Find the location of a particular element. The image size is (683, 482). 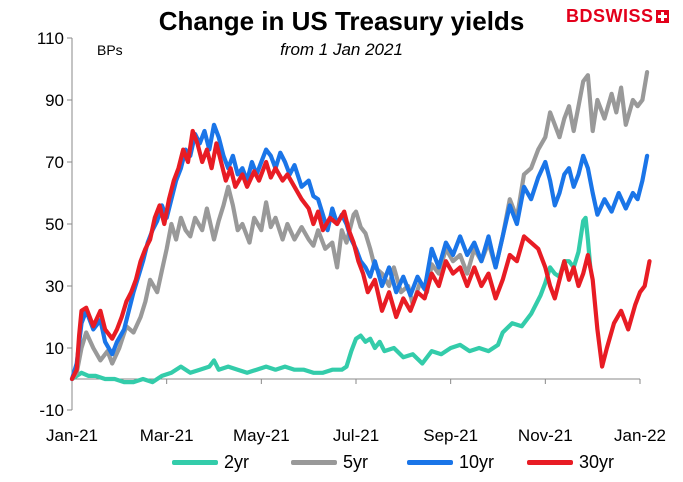

y-tick-label: 50 is located at coordinates (54, 224).